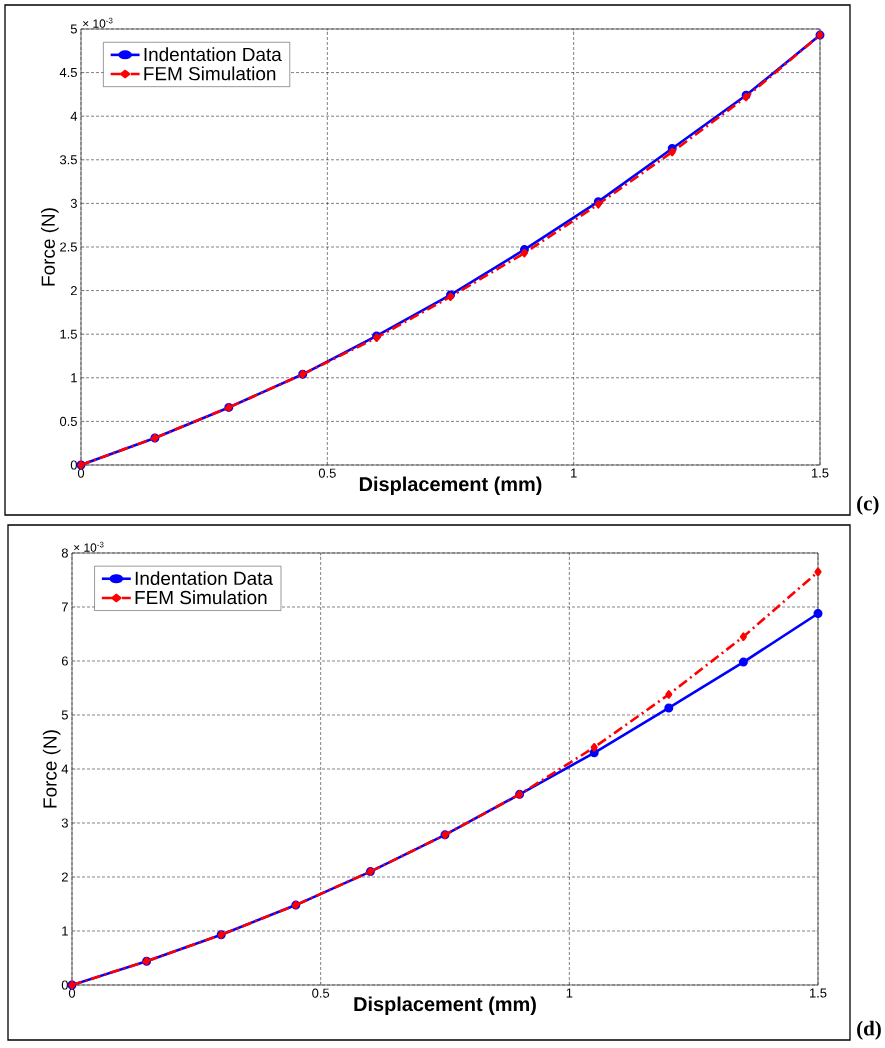 Image resolution: width=885 pixels, height=1048 pixels. I want to click on y-tick-label: 8, so click(64, 553).